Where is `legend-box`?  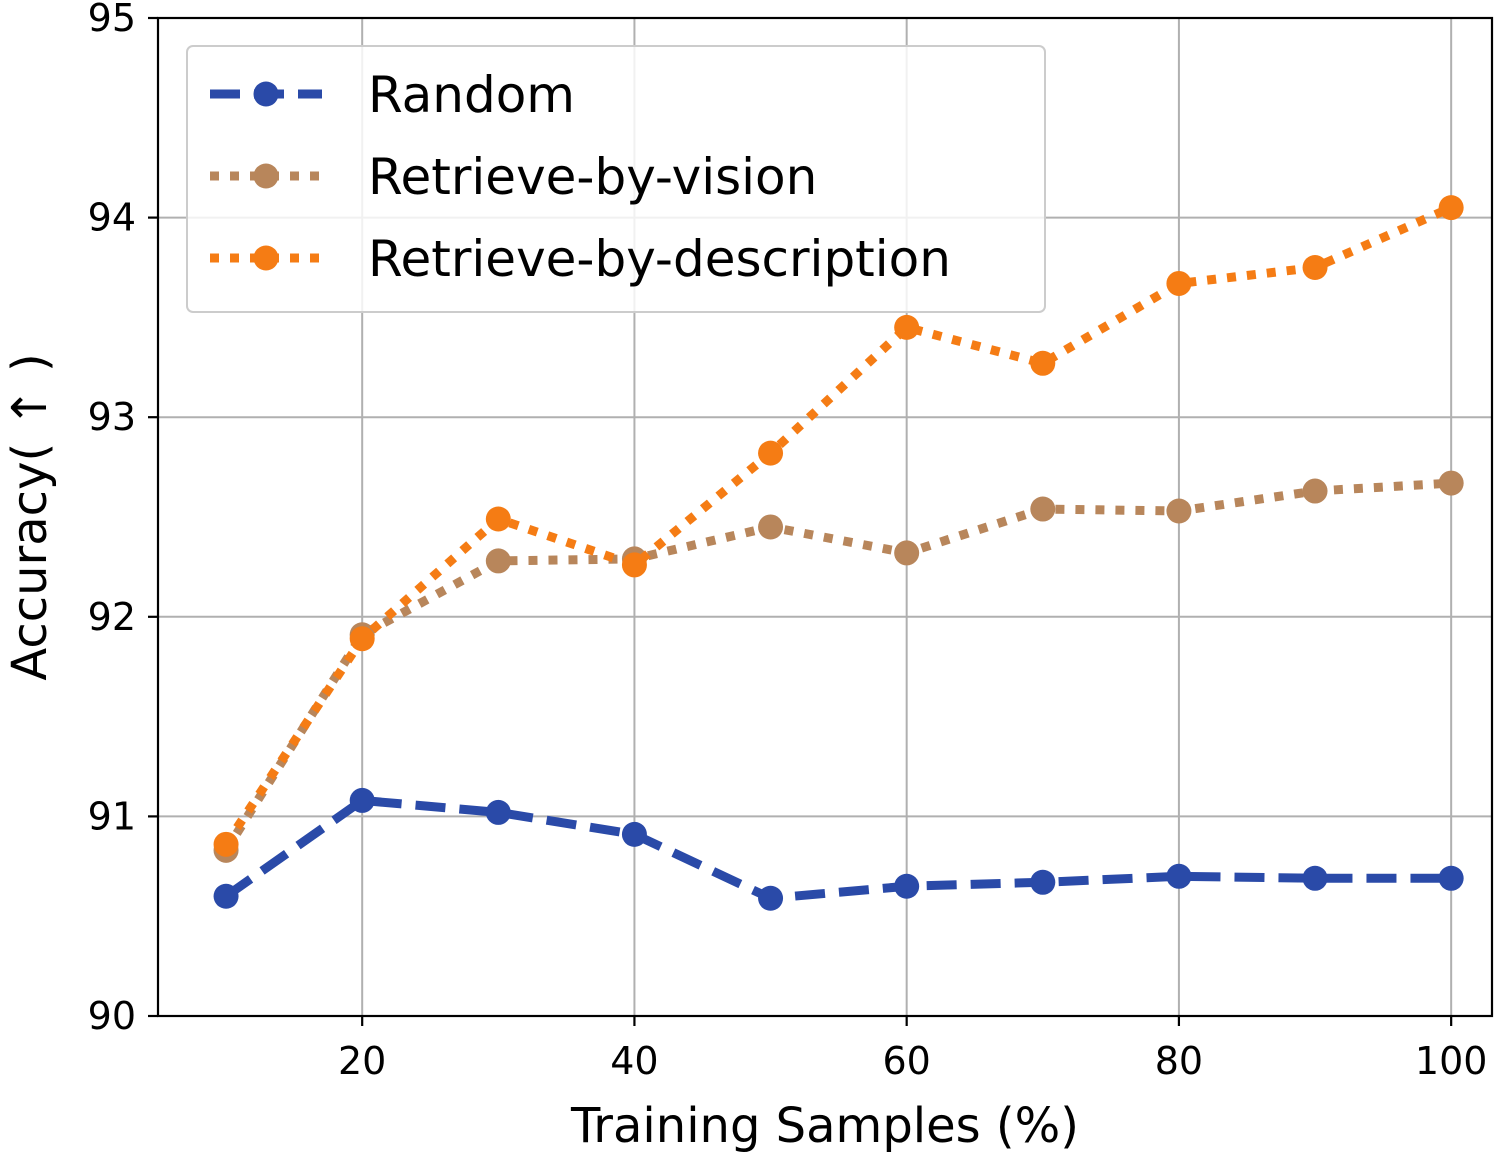
legend-box is located at coordinates (616, 179).